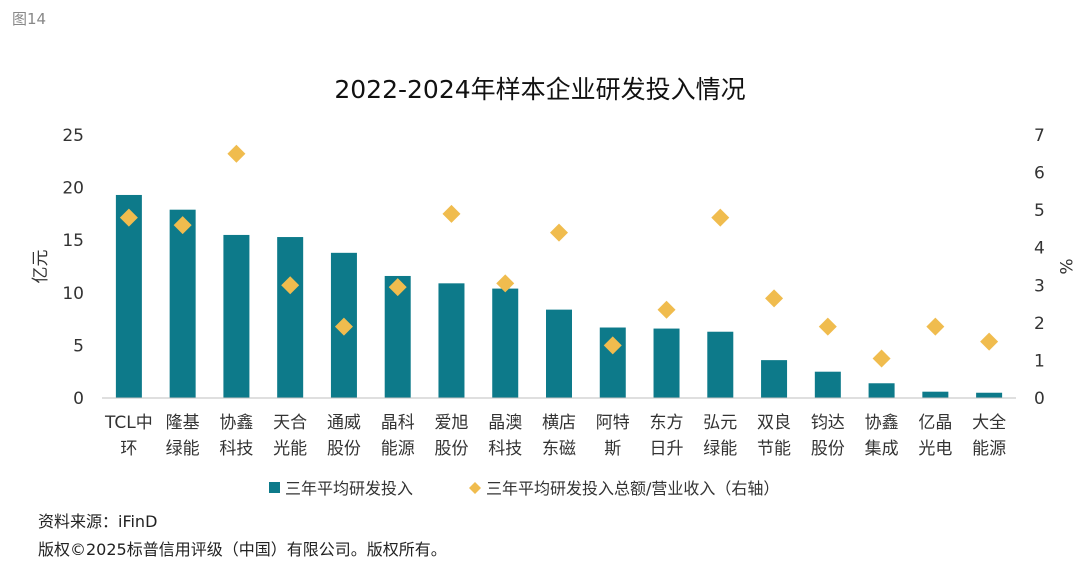 The width and height of the screenshot is (1080, 565). I want to click on source-note: 资料来源：iFinD, so click(98, 521).